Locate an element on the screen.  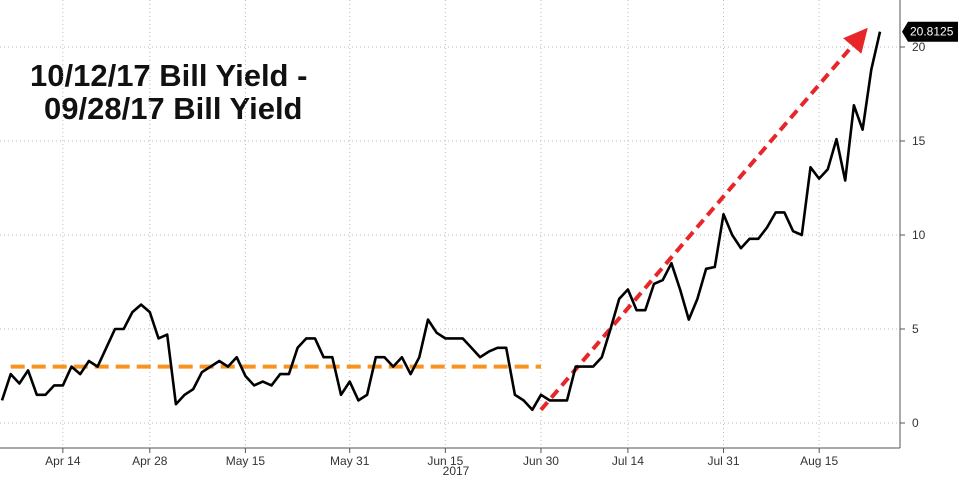
y-tick-label: 20 is located at coordinates (919, 47).